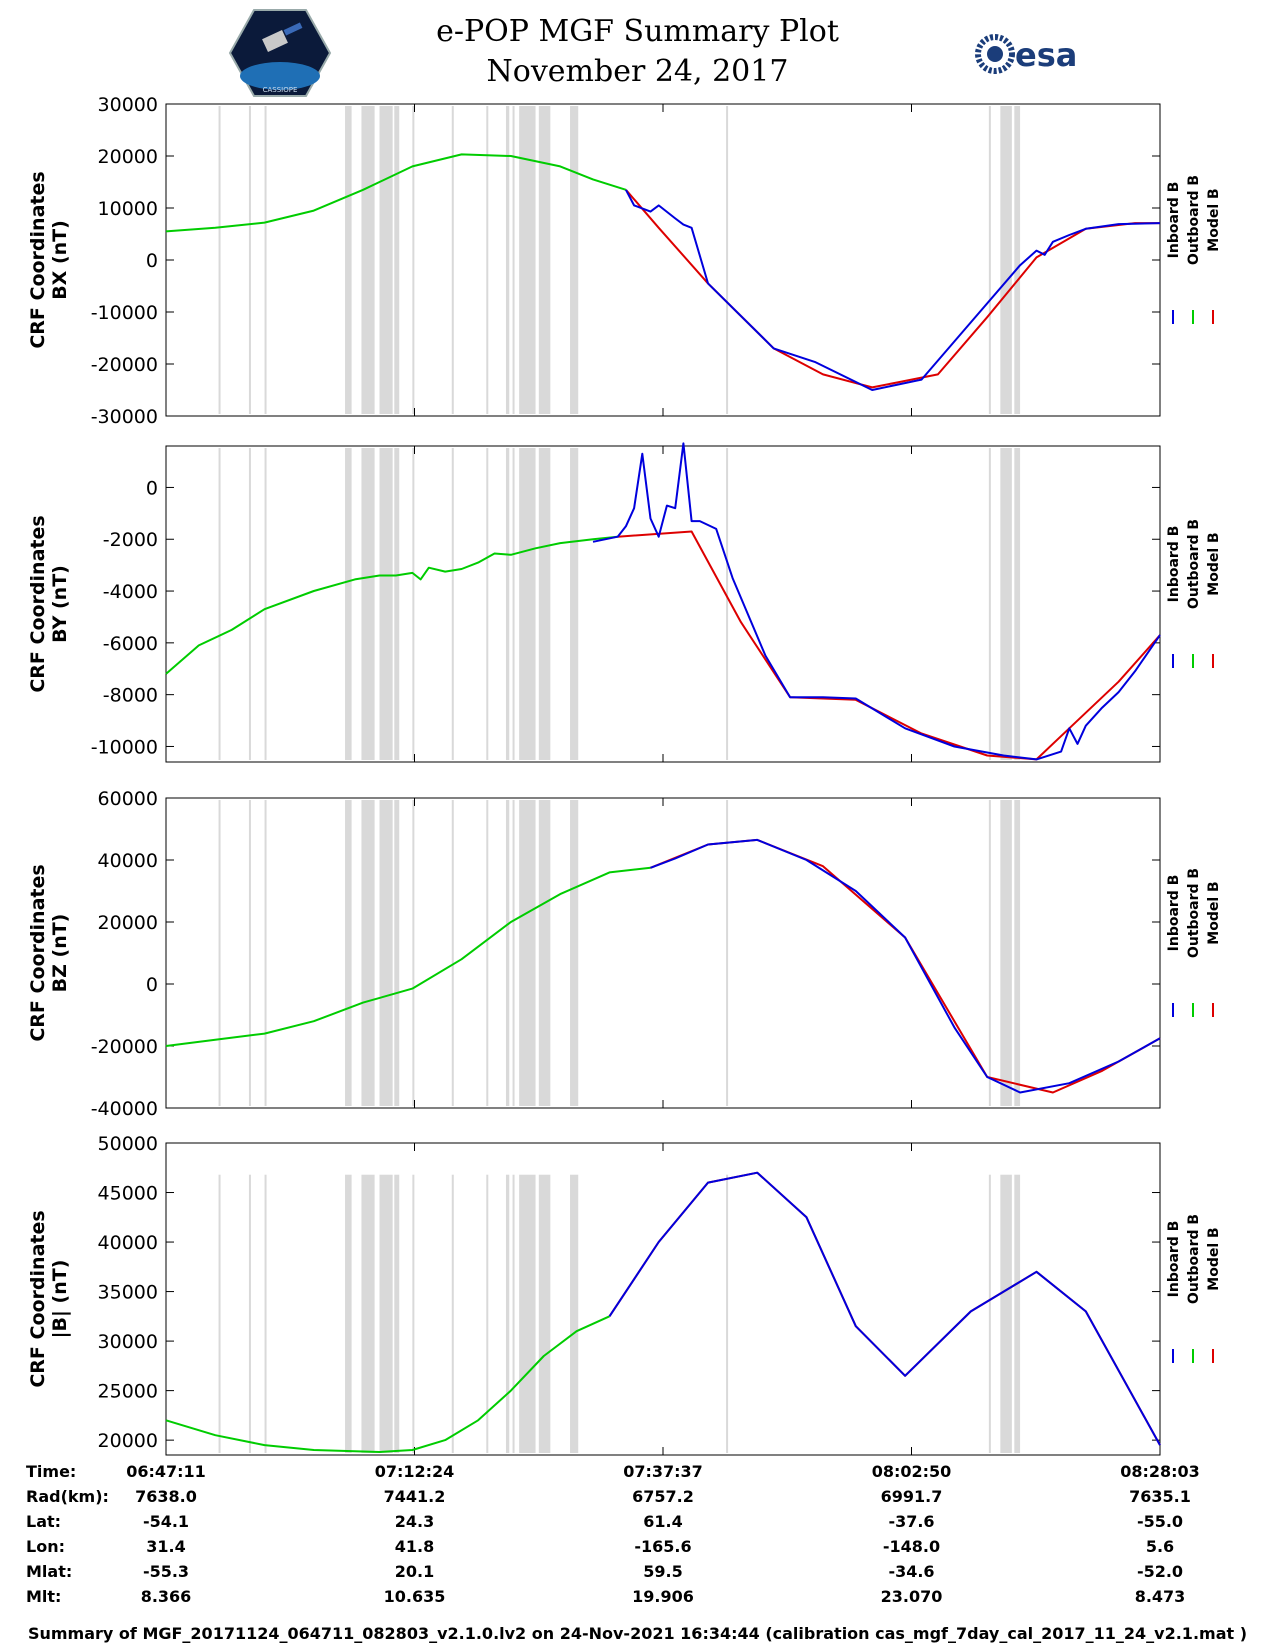 This screenshot has width=1275, height=1650. Describe the element at coordinates (130, 592) in the screenshot. I see `y-tick-label: -4000` at that location.